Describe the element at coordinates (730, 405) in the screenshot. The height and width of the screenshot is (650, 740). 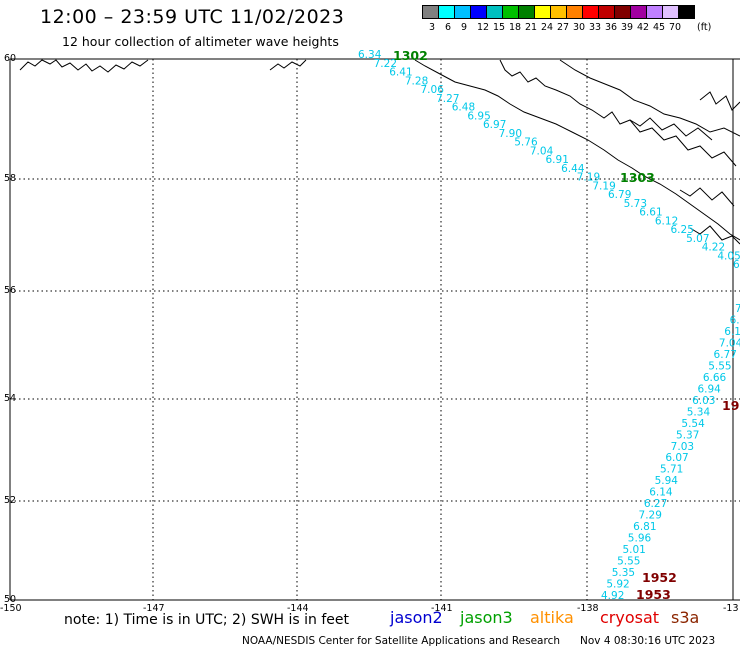
I see `pass-number: 19` at that location.